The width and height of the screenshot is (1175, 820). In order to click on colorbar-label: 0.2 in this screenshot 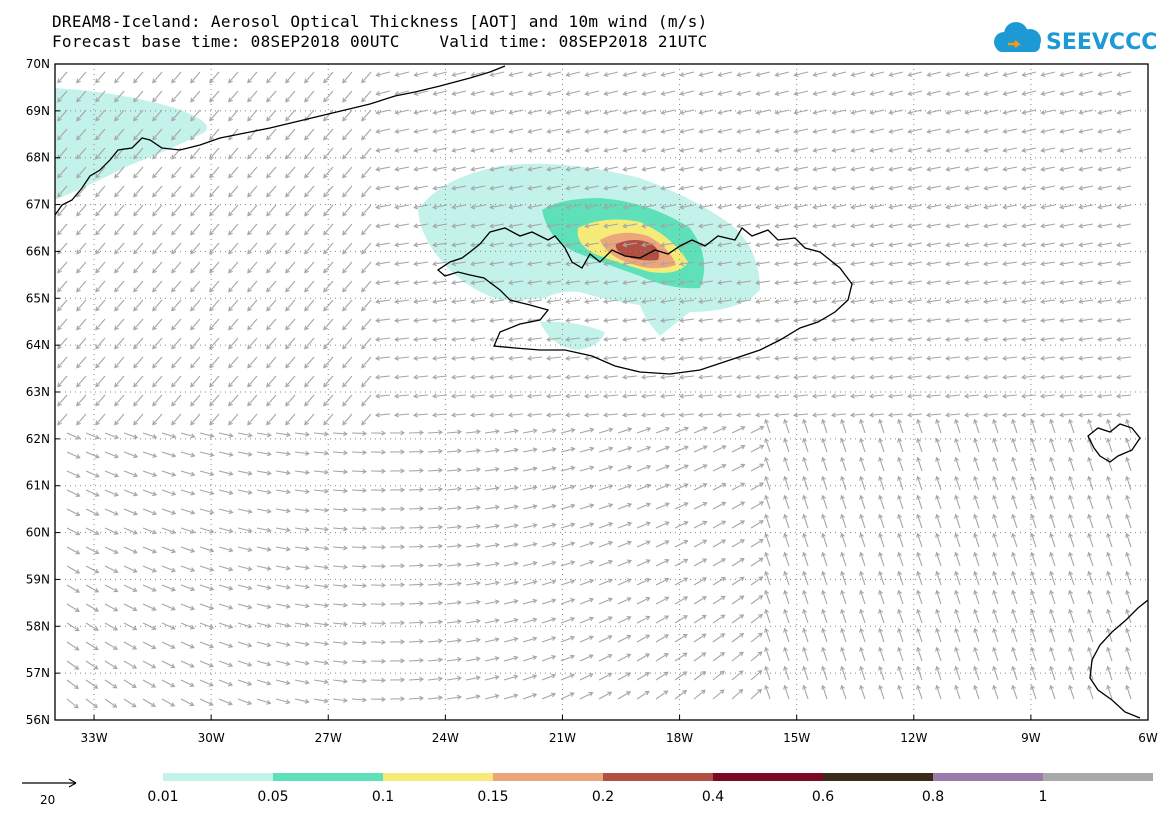, I will do `click(603, 797)`.